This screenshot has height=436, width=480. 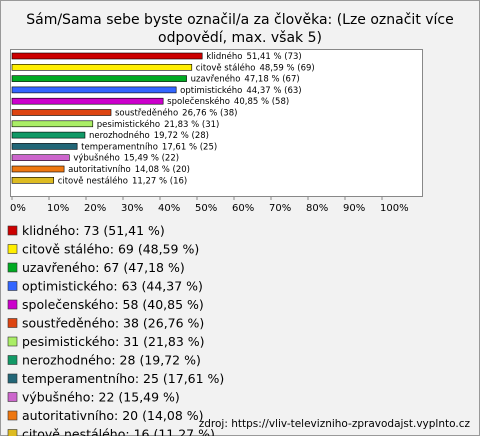 I want to click on bar-label-value: 19,72 % (28), so click(x=181, y=136).